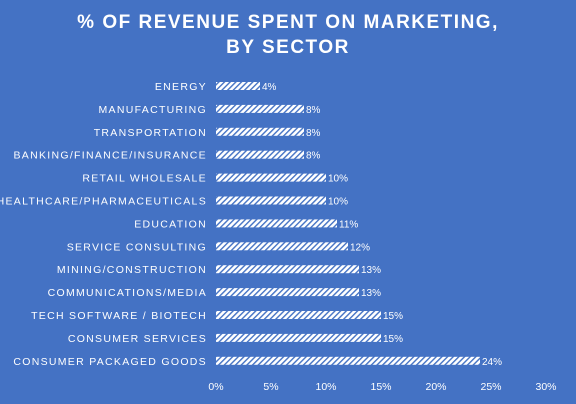  I want to click on x-axis-tick-labels: 0% 5% 10% 15% 20% 25% 30%, so click(382, 387).